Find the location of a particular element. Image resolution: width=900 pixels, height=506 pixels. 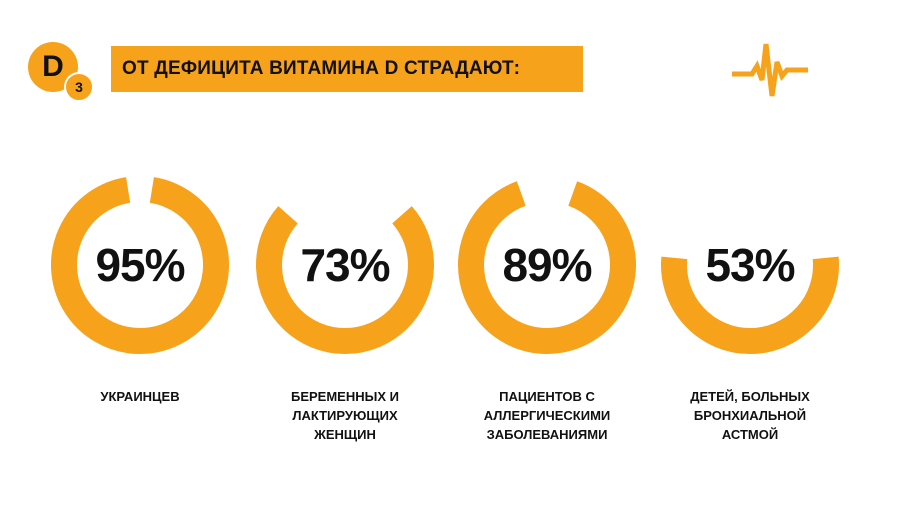

stat-percent: 53% is located at coordinates (750, 265).